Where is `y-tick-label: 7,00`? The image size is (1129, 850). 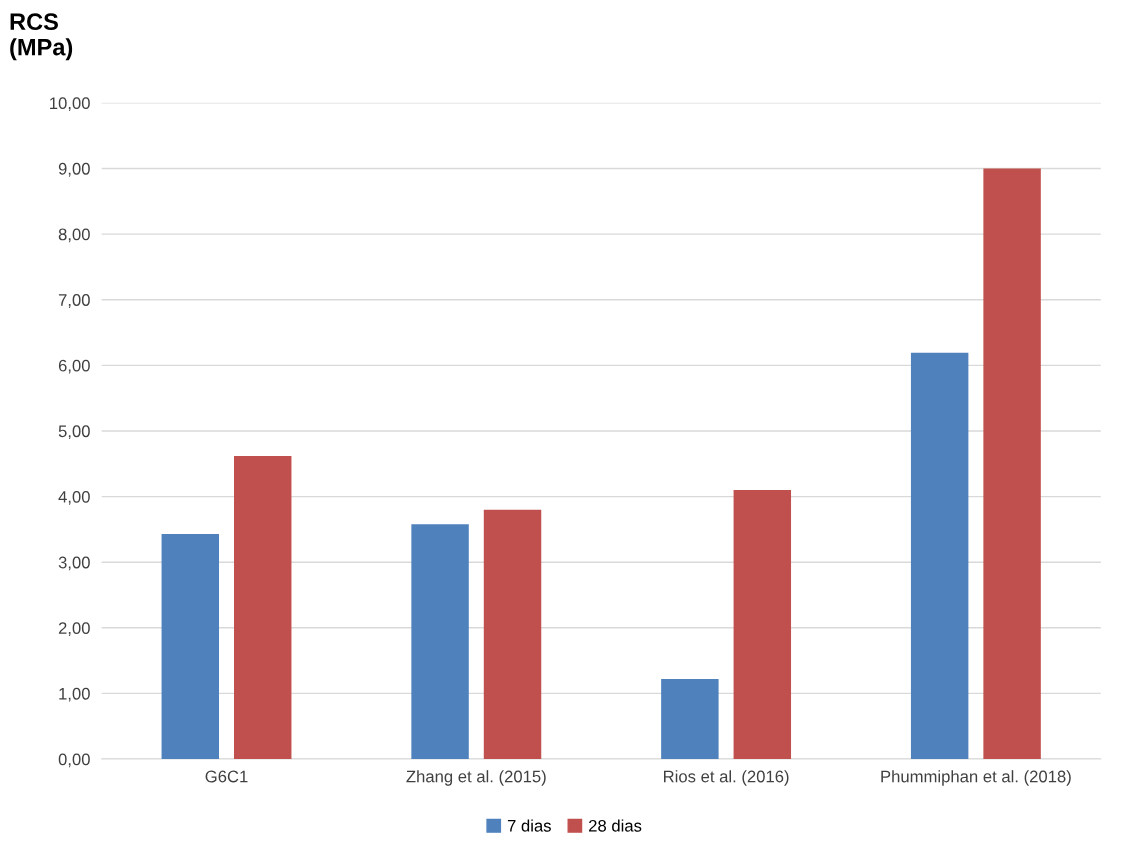 y-tick-label: 7,00 is located at coordinates (74, 301).